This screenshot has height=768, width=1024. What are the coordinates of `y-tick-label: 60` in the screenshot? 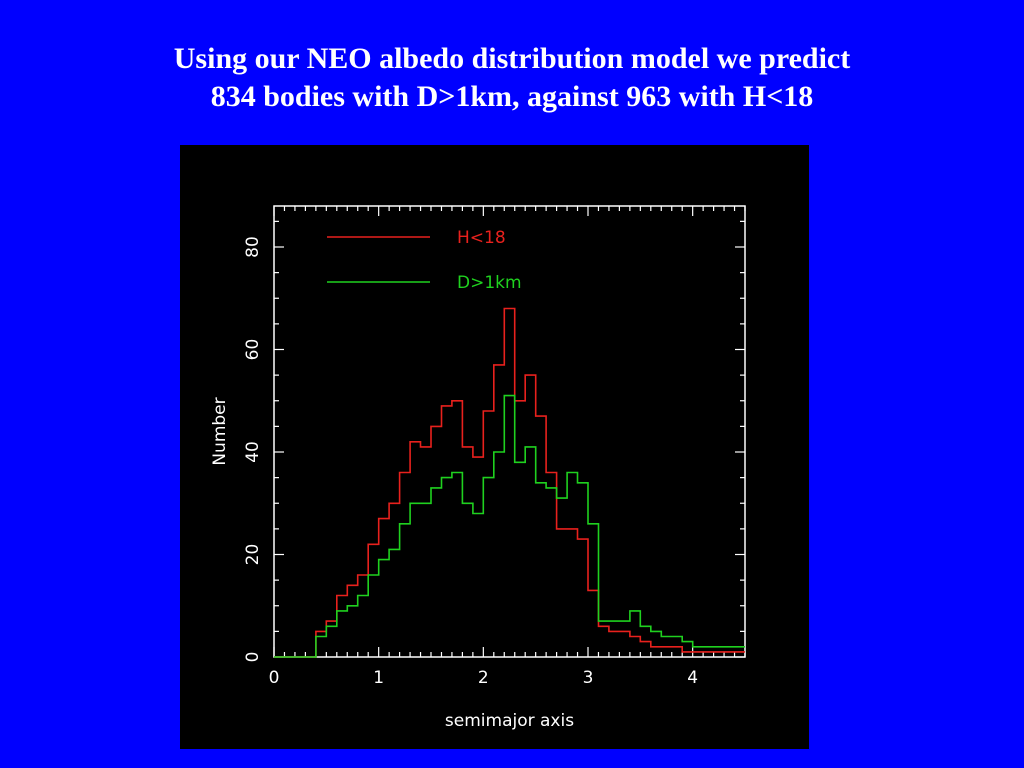 It's located at (253, 350).